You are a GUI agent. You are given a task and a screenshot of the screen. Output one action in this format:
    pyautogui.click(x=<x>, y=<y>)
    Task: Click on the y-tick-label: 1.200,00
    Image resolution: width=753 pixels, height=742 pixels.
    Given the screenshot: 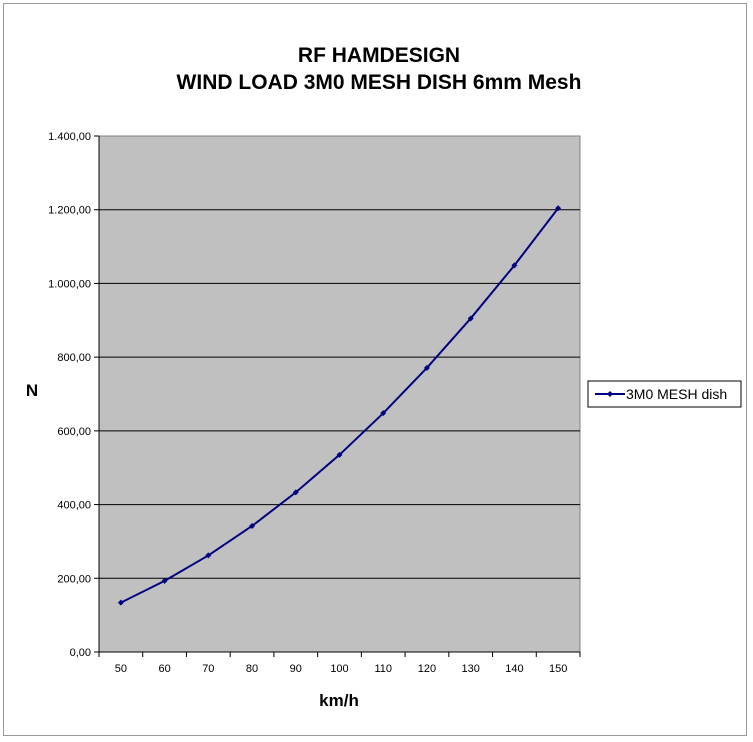 What is the action you would take?
    pyautogui.click(x=69, y=211)
    